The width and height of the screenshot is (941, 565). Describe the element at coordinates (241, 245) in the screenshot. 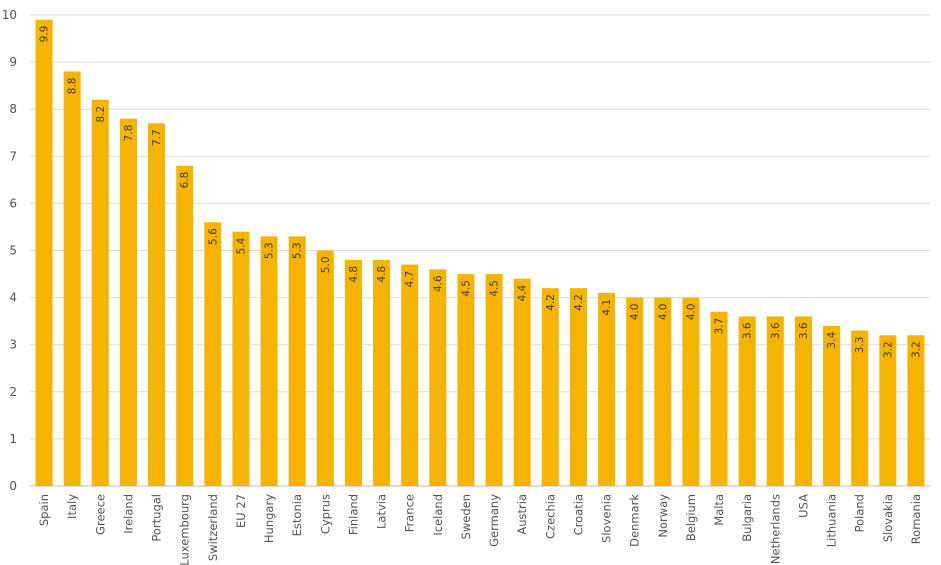

I see `bar-value-label: 5.4` at that location.